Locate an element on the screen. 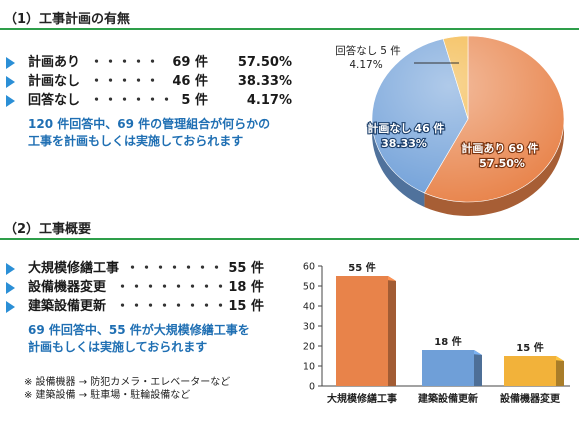 This screenshot has height=438, width=579. y-tick-label: 30 is located at coordinates (309, 327).